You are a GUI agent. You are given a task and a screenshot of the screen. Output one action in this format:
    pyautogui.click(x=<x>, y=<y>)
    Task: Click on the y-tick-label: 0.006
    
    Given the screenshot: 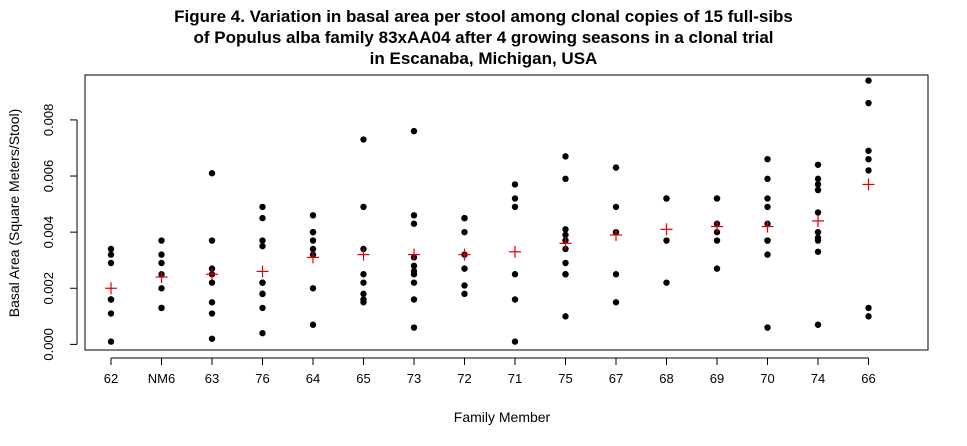 What is the action you would take?
    pyautogui.click(x=48, y=176)
    